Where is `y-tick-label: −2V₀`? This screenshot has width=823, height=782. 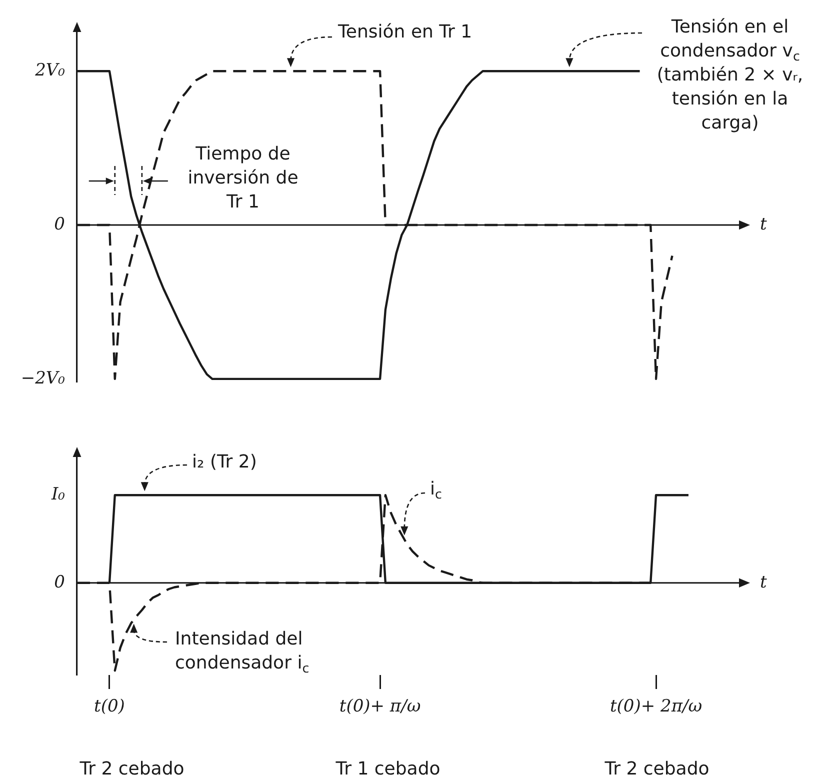 y-tick-label: −2V₀ is located at coordinates (43, 378).